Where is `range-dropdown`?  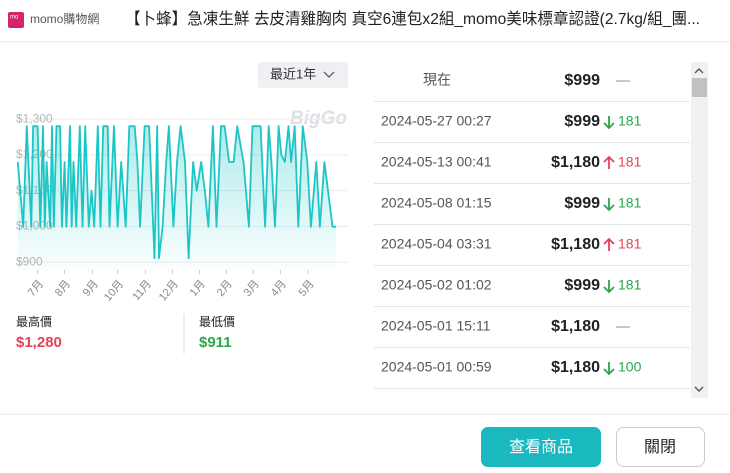
range-dropdown is located at coordinates (303, 75).